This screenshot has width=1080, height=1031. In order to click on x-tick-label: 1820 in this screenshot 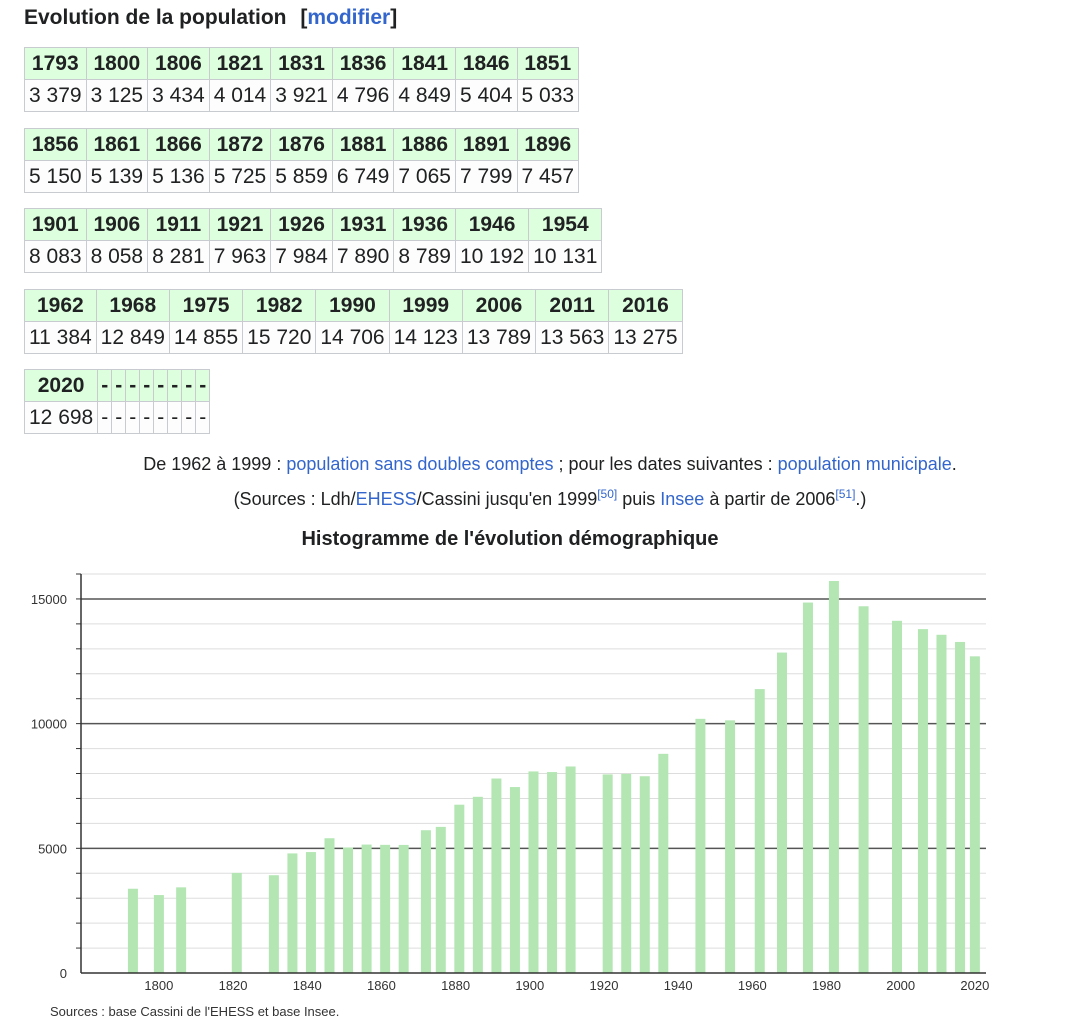, I will do `click(233, 985)`.